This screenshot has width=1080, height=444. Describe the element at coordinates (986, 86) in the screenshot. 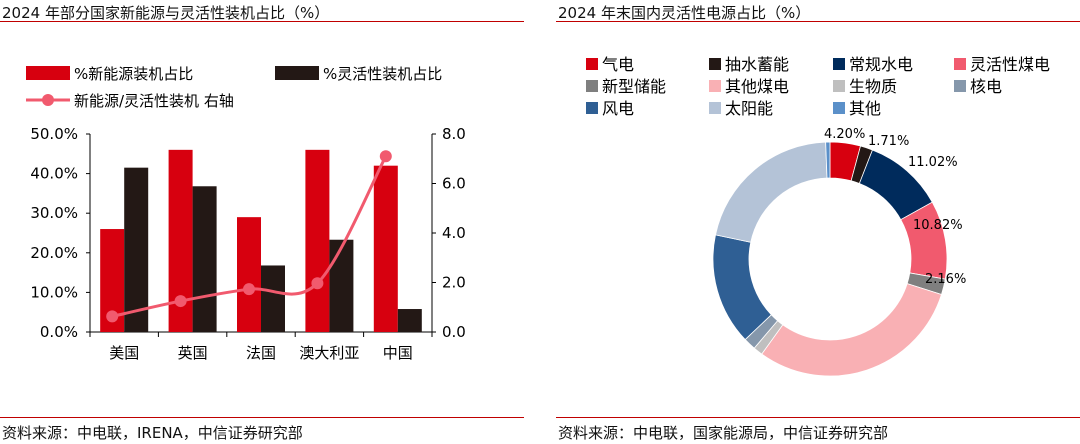

I see `legend-label: 核电` at that location.